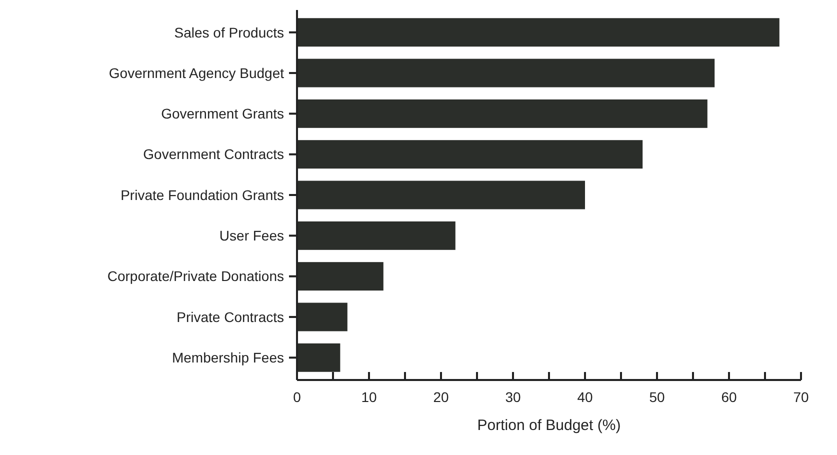 This screenshot has height=455, width=837. I want to click on y-tick-label: User Fees, so click(251, 236).